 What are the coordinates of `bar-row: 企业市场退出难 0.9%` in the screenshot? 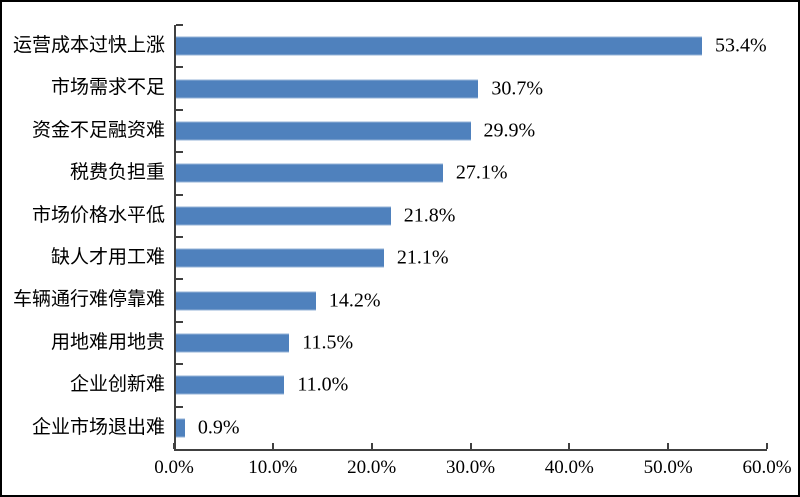 It's located at (384, 427).